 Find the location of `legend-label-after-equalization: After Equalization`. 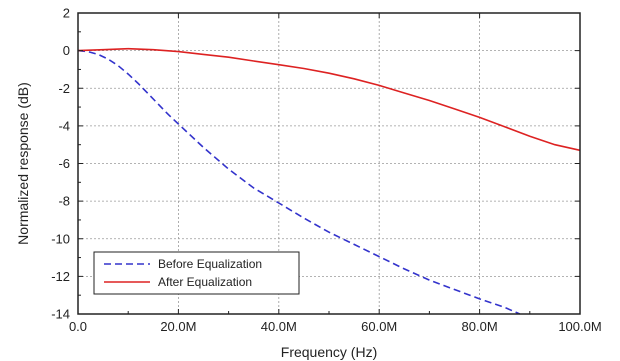

legend-label-after-equalization: After Equalization is located at coordinates (205, 282).